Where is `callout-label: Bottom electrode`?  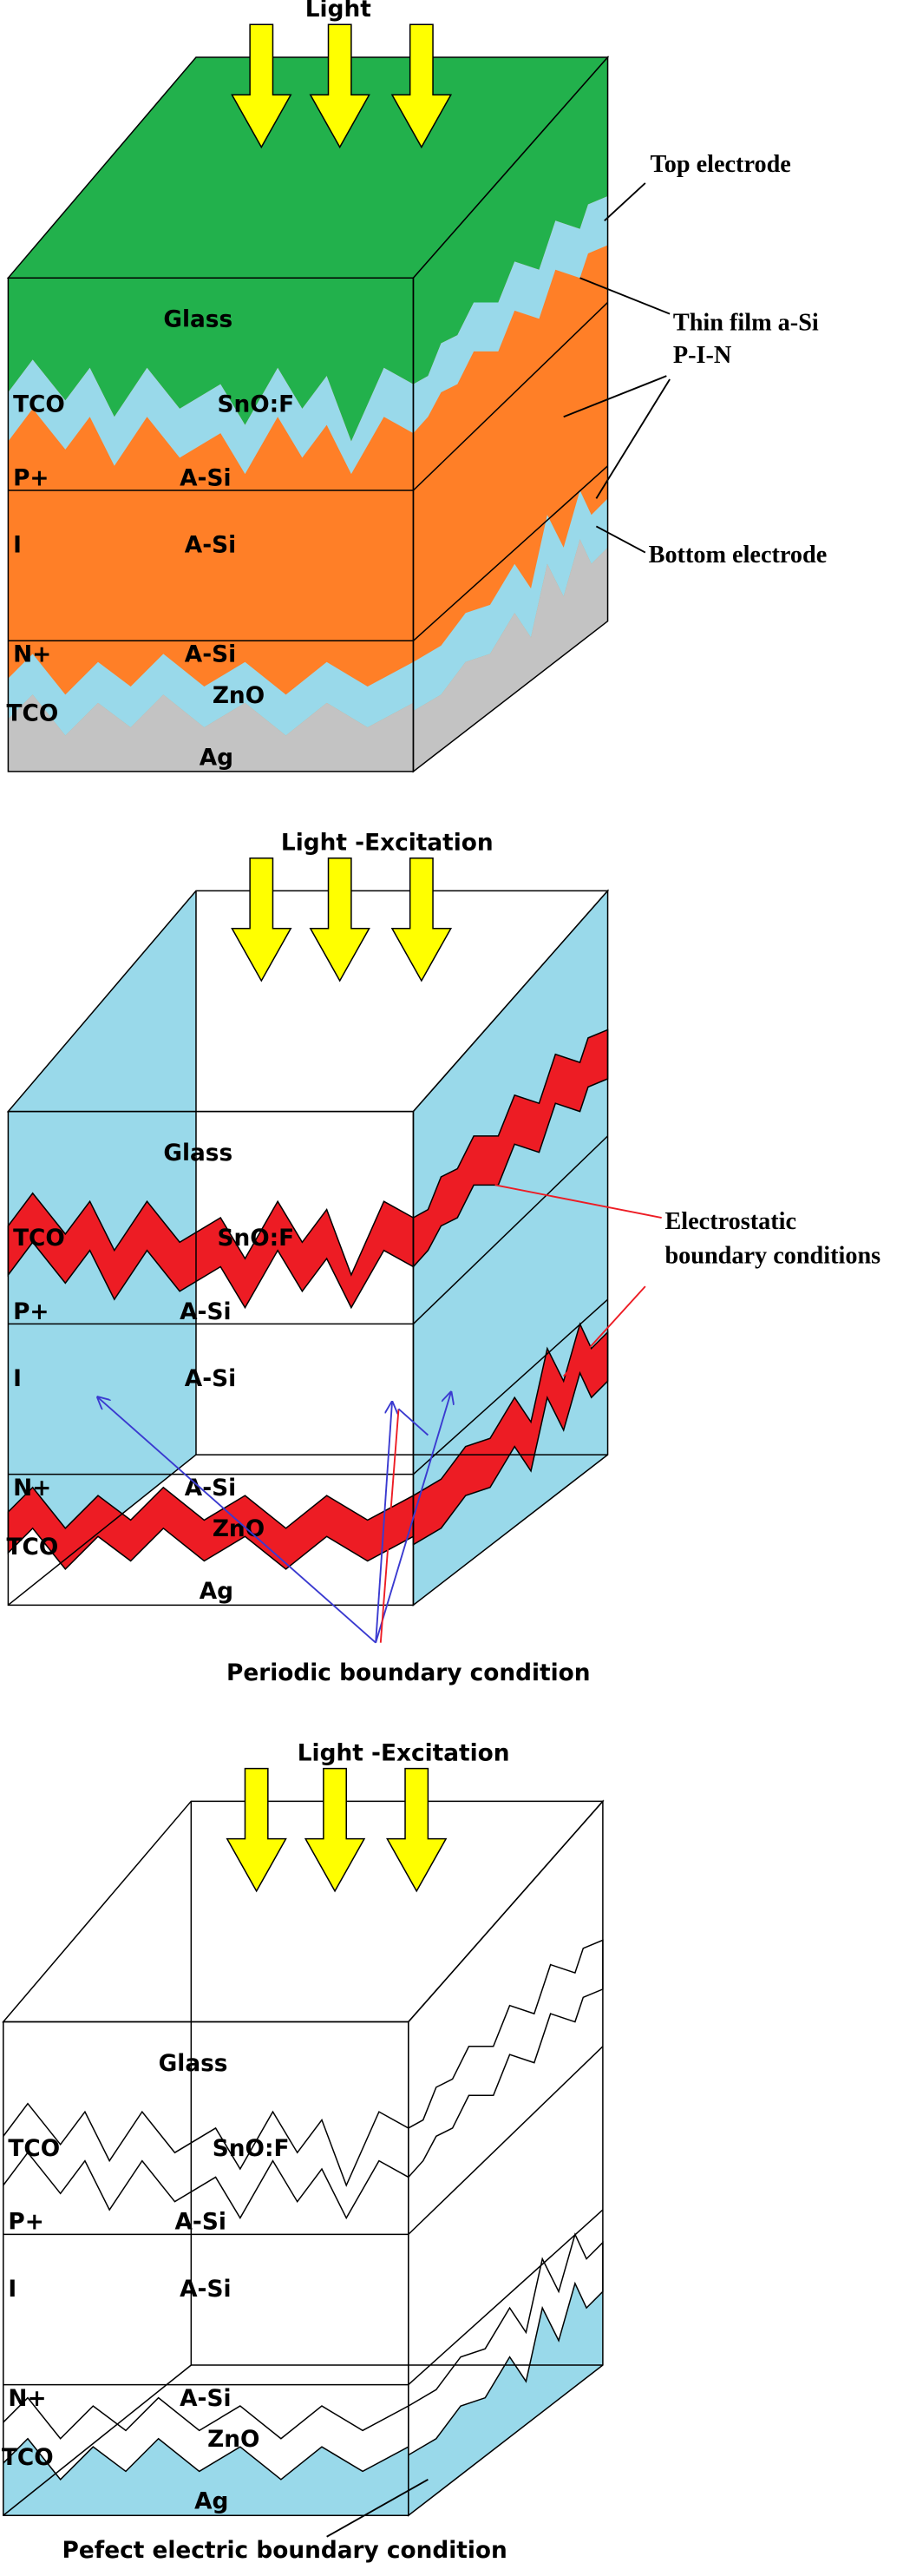
callout-label: Bottom electrode is located at coordinates (738, 555).